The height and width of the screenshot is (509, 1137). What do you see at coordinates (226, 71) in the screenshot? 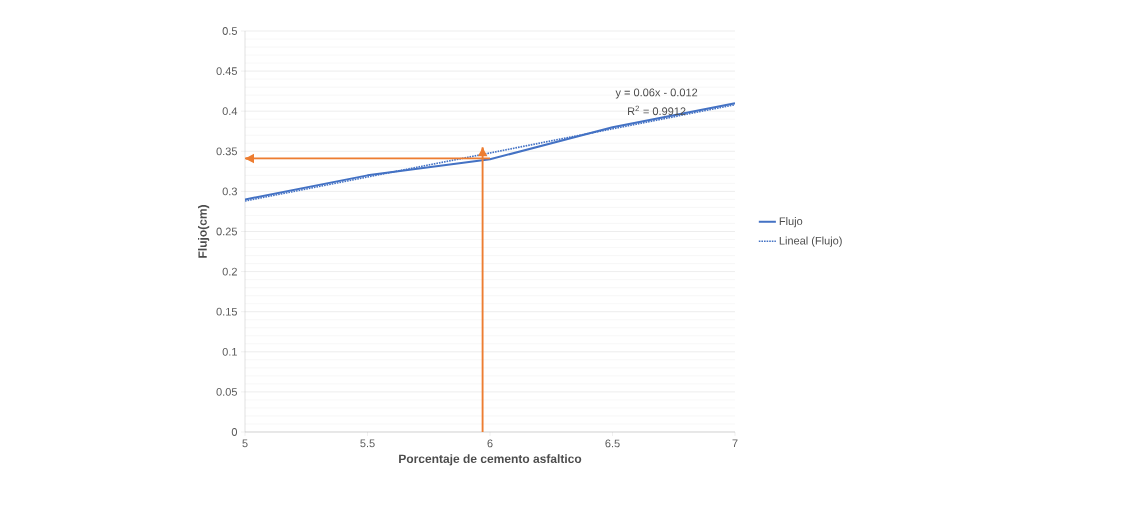
I see `y-tick-label: 0.45` at bounding box center [226, 71].